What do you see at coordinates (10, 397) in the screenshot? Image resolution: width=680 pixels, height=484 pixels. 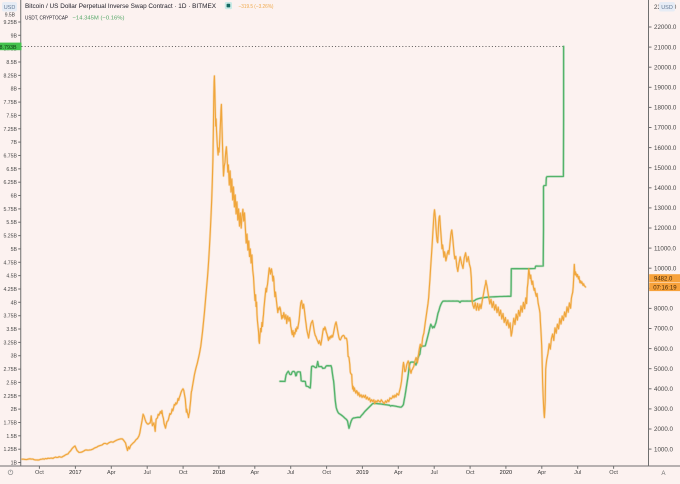 I see `svg-text: 2.25B` at bounding box center [10, 397].